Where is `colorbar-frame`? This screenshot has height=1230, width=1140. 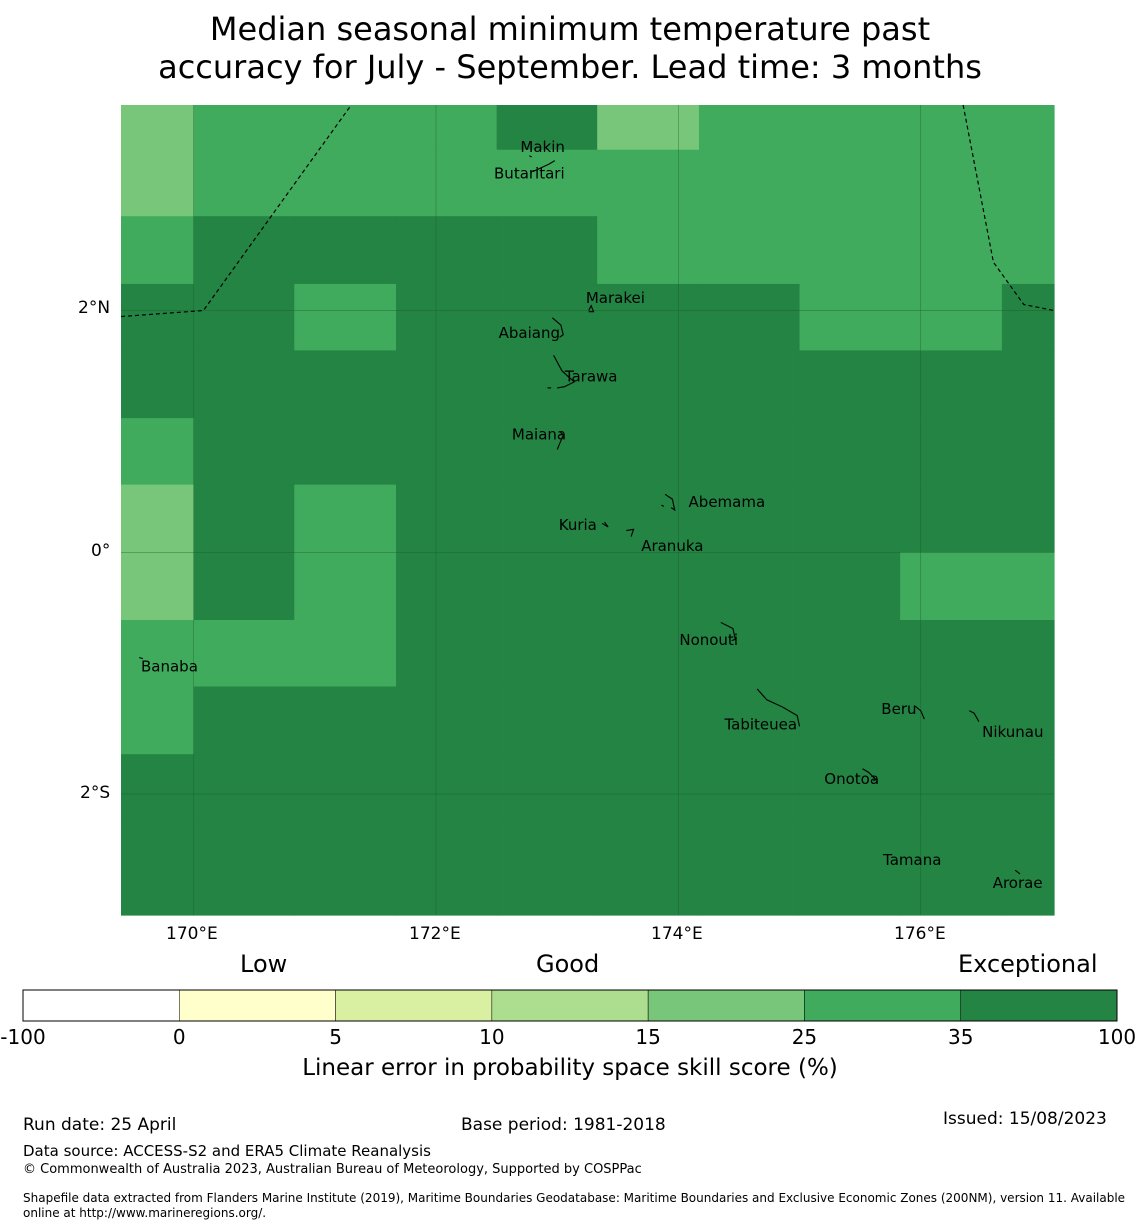
colorbar-frame is located at coordinates (570, 1005).